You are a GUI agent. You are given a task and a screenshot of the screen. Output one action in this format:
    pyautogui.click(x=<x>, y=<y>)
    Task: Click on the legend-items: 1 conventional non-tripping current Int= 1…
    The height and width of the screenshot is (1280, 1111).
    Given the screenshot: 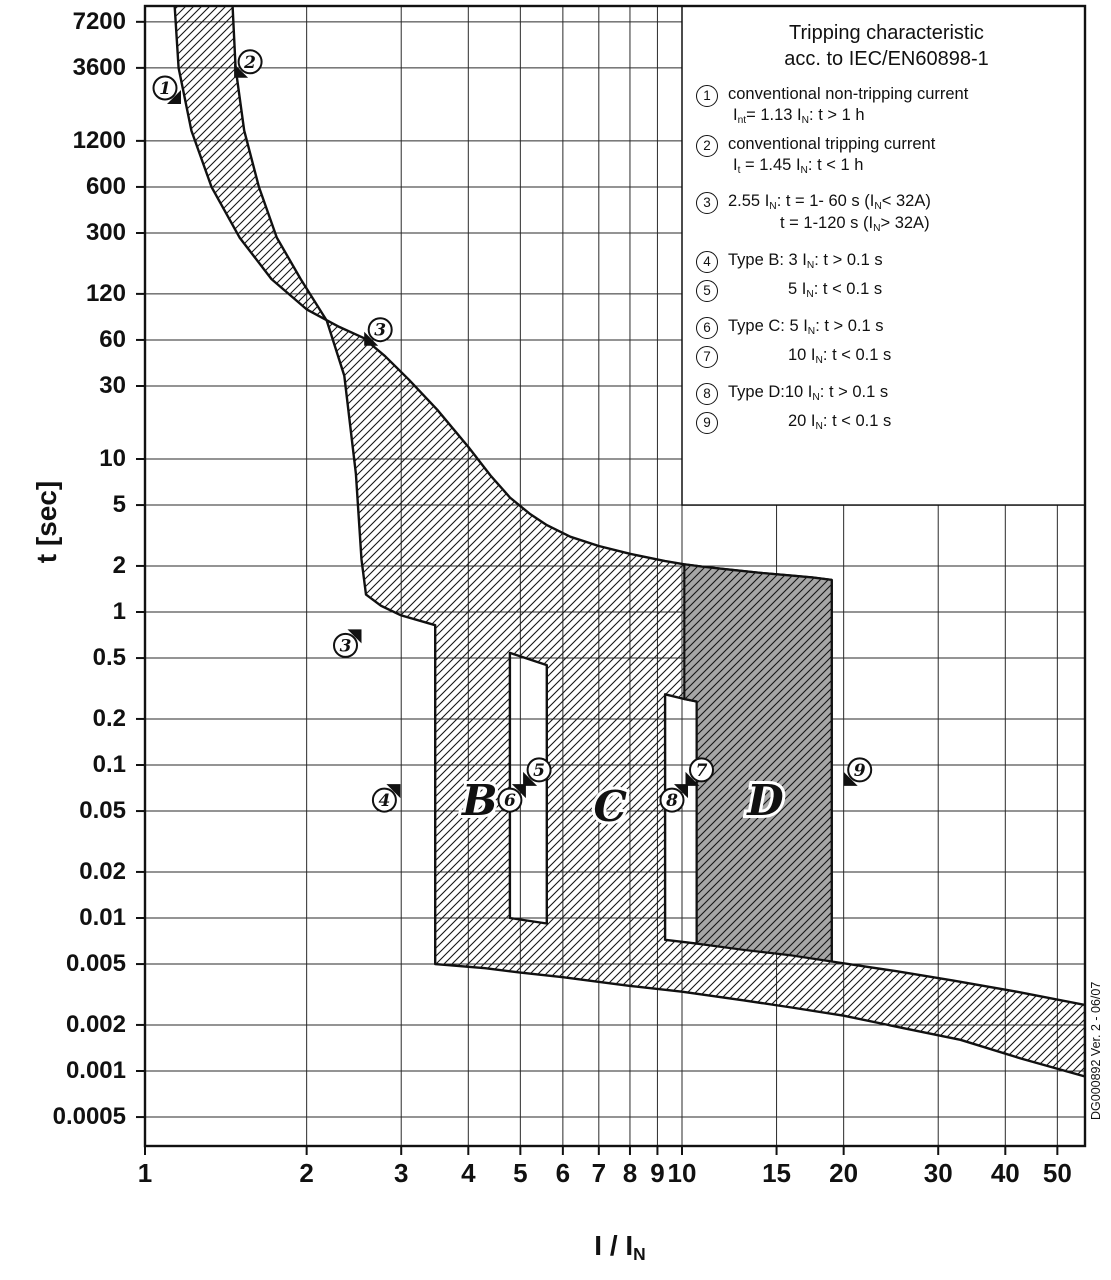 What is the action you would take?
    pyautogui.click(x=886, y=259)
    